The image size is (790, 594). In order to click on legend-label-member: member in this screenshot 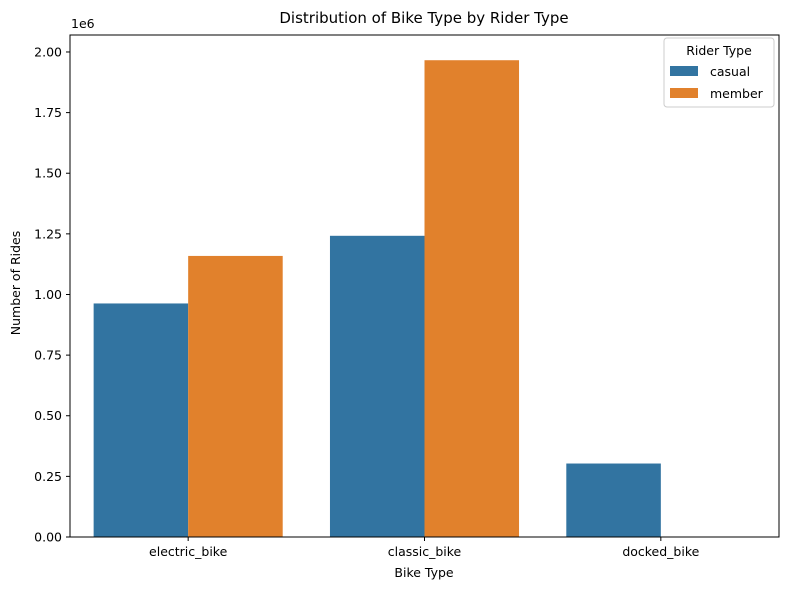, I will do `click(737, 93)`.